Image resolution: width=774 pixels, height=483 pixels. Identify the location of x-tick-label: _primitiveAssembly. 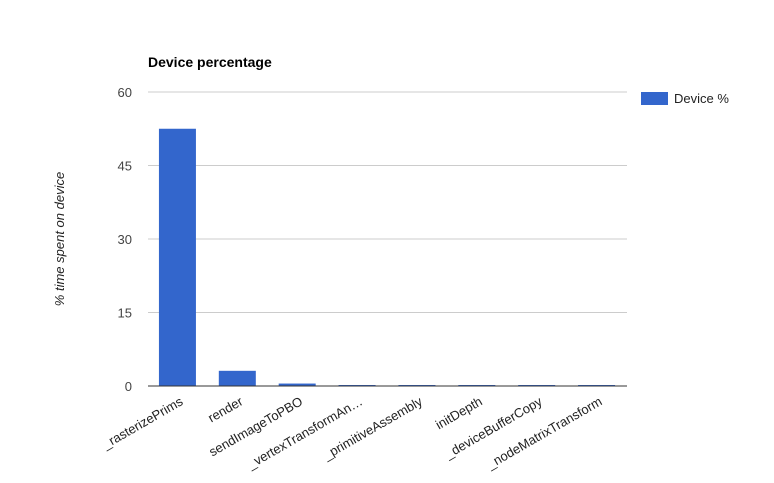
(373, 428).